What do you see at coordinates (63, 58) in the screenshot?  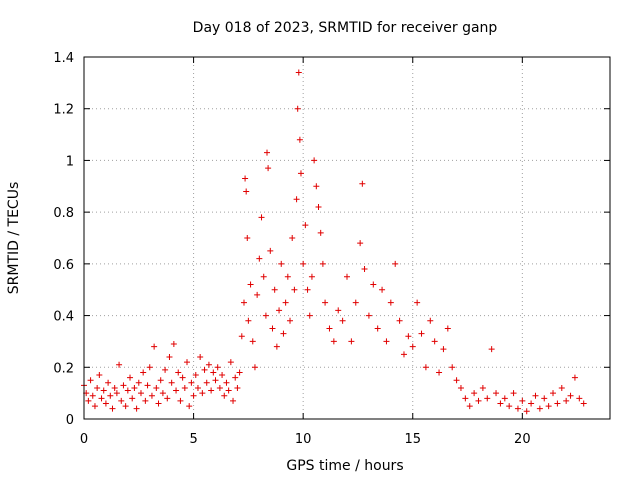 I see `y-tick-label: 1.4` at bounding box center [63, 58].